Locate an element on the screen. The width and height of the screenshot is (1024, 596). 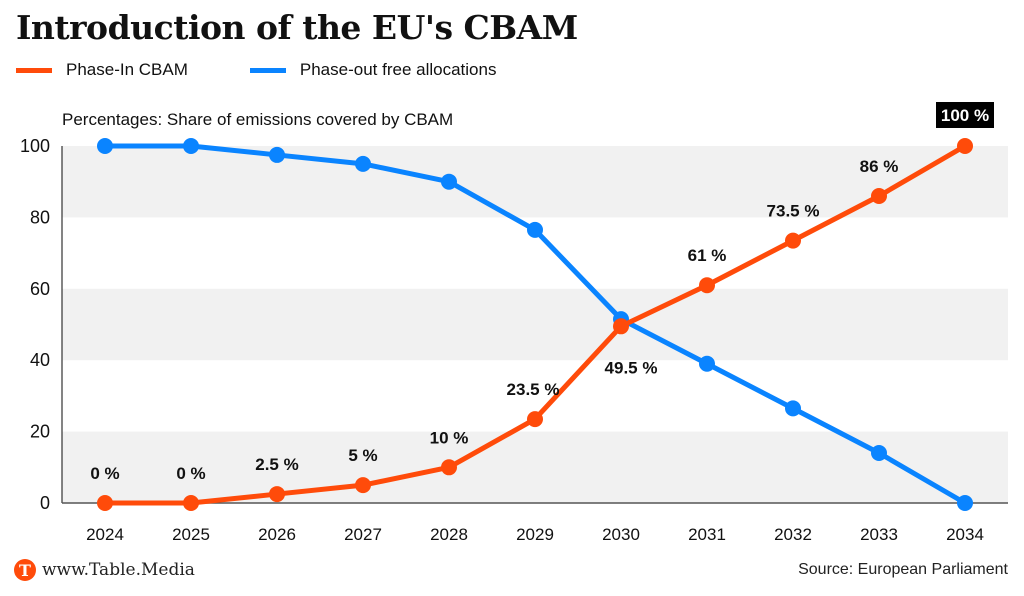
x-tick-label: 2025 is located at coordinates (191, 534).